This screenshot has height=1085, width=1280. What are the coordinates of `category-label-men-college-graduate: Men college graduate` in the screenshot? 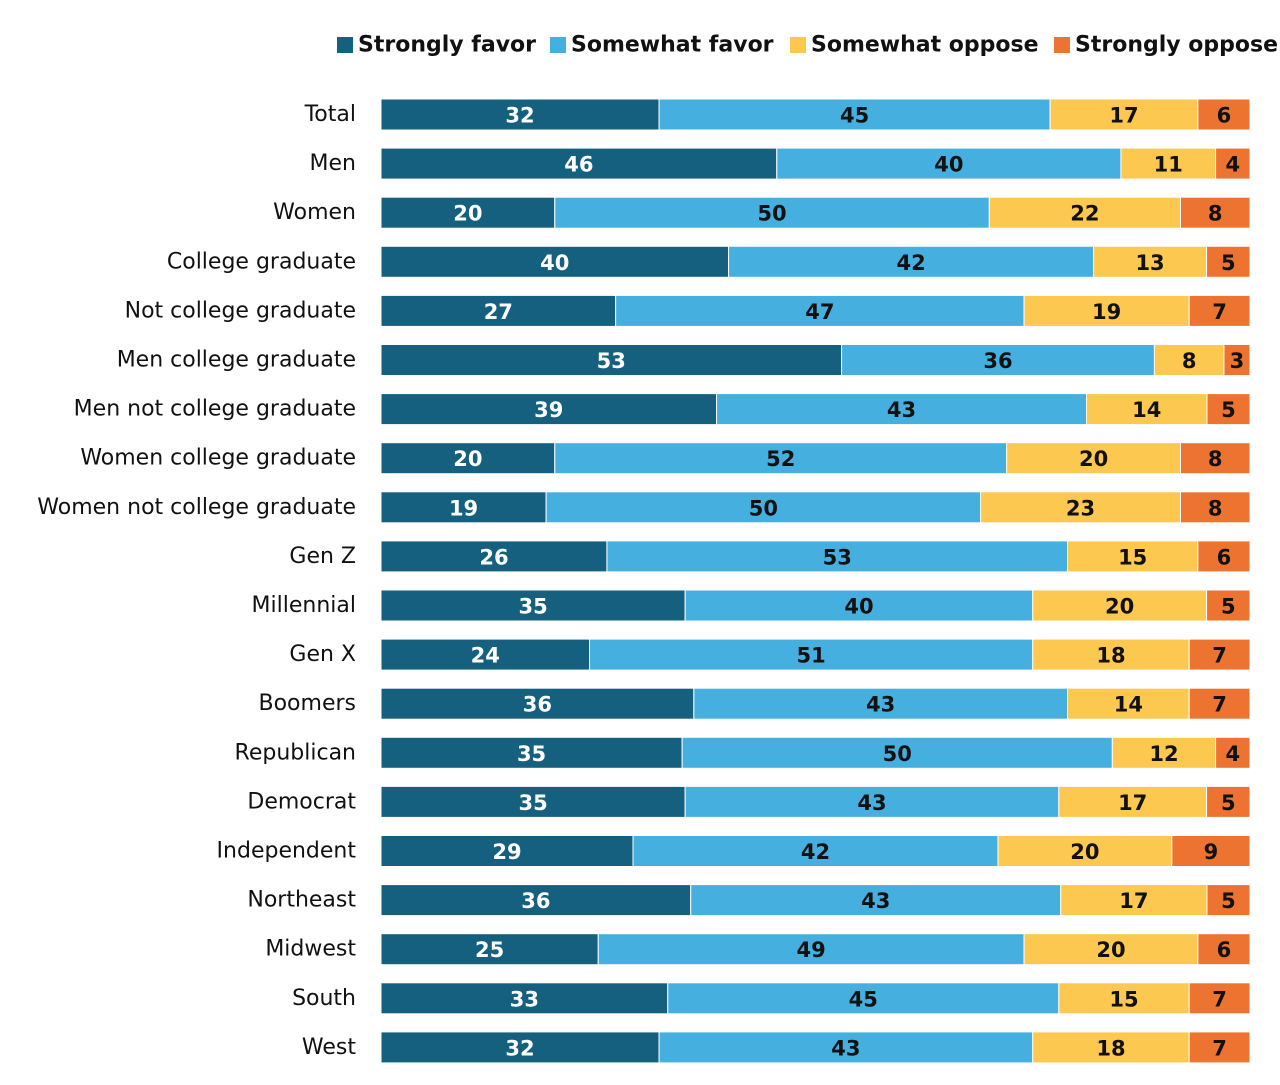 It's located at (236, 360).